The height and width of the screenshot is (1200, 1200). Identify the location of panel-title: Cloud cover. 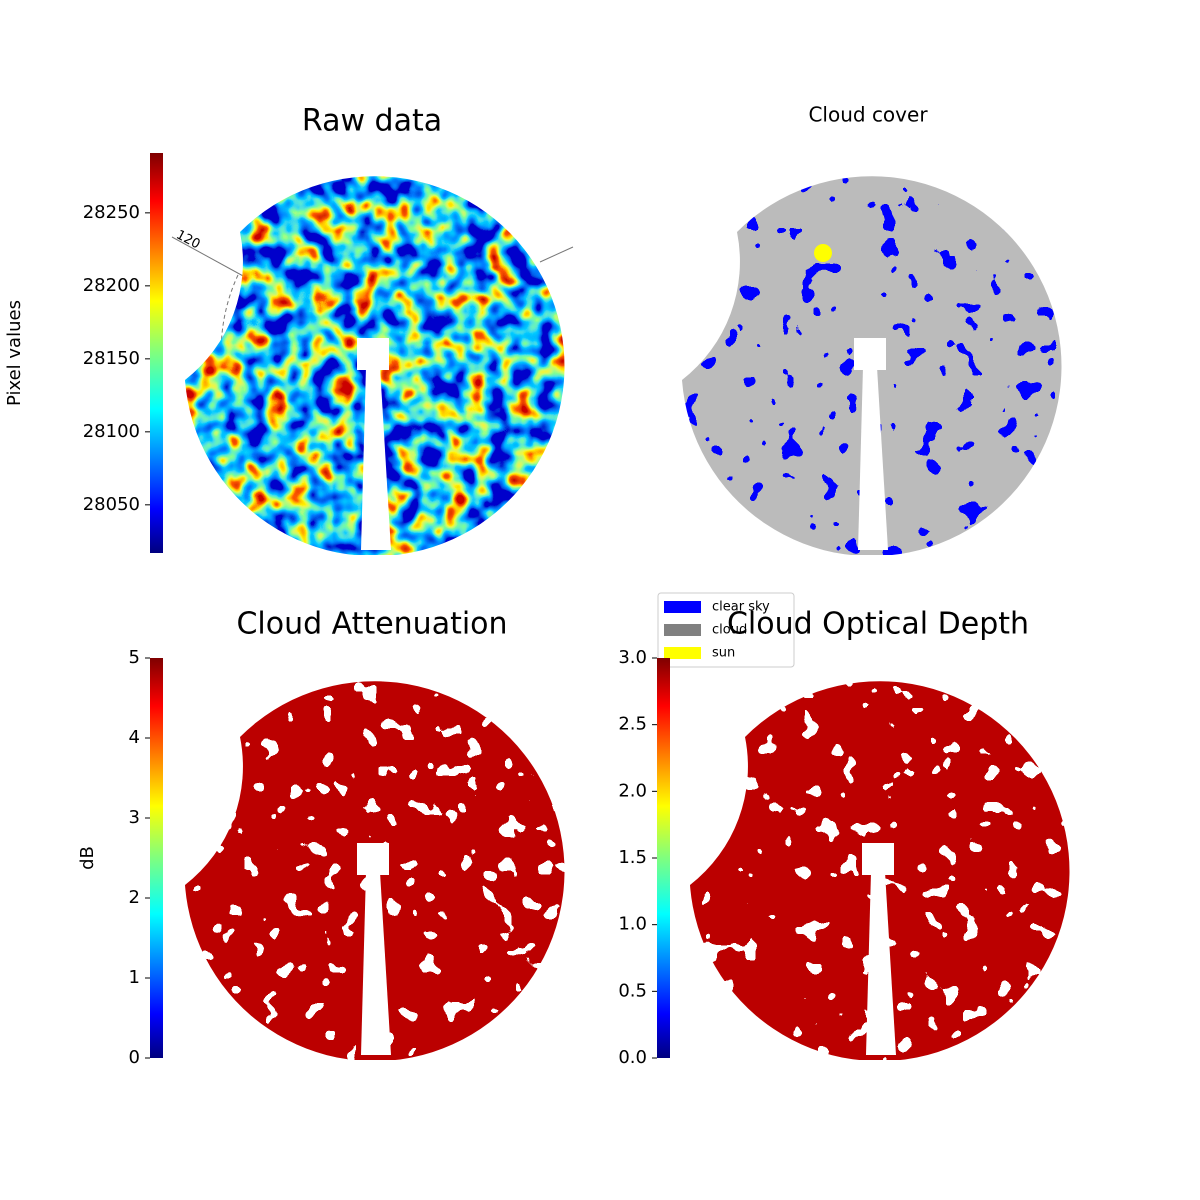
(868, 115).